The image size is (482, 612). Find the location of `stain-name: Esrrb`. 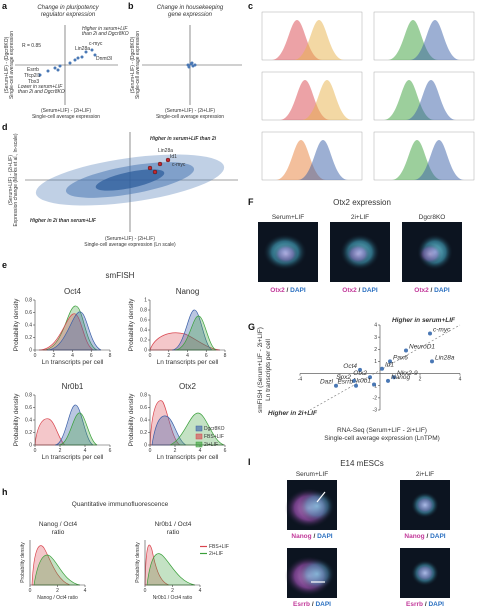

stain-name: Esrrb is located at coordinates (301, 604).